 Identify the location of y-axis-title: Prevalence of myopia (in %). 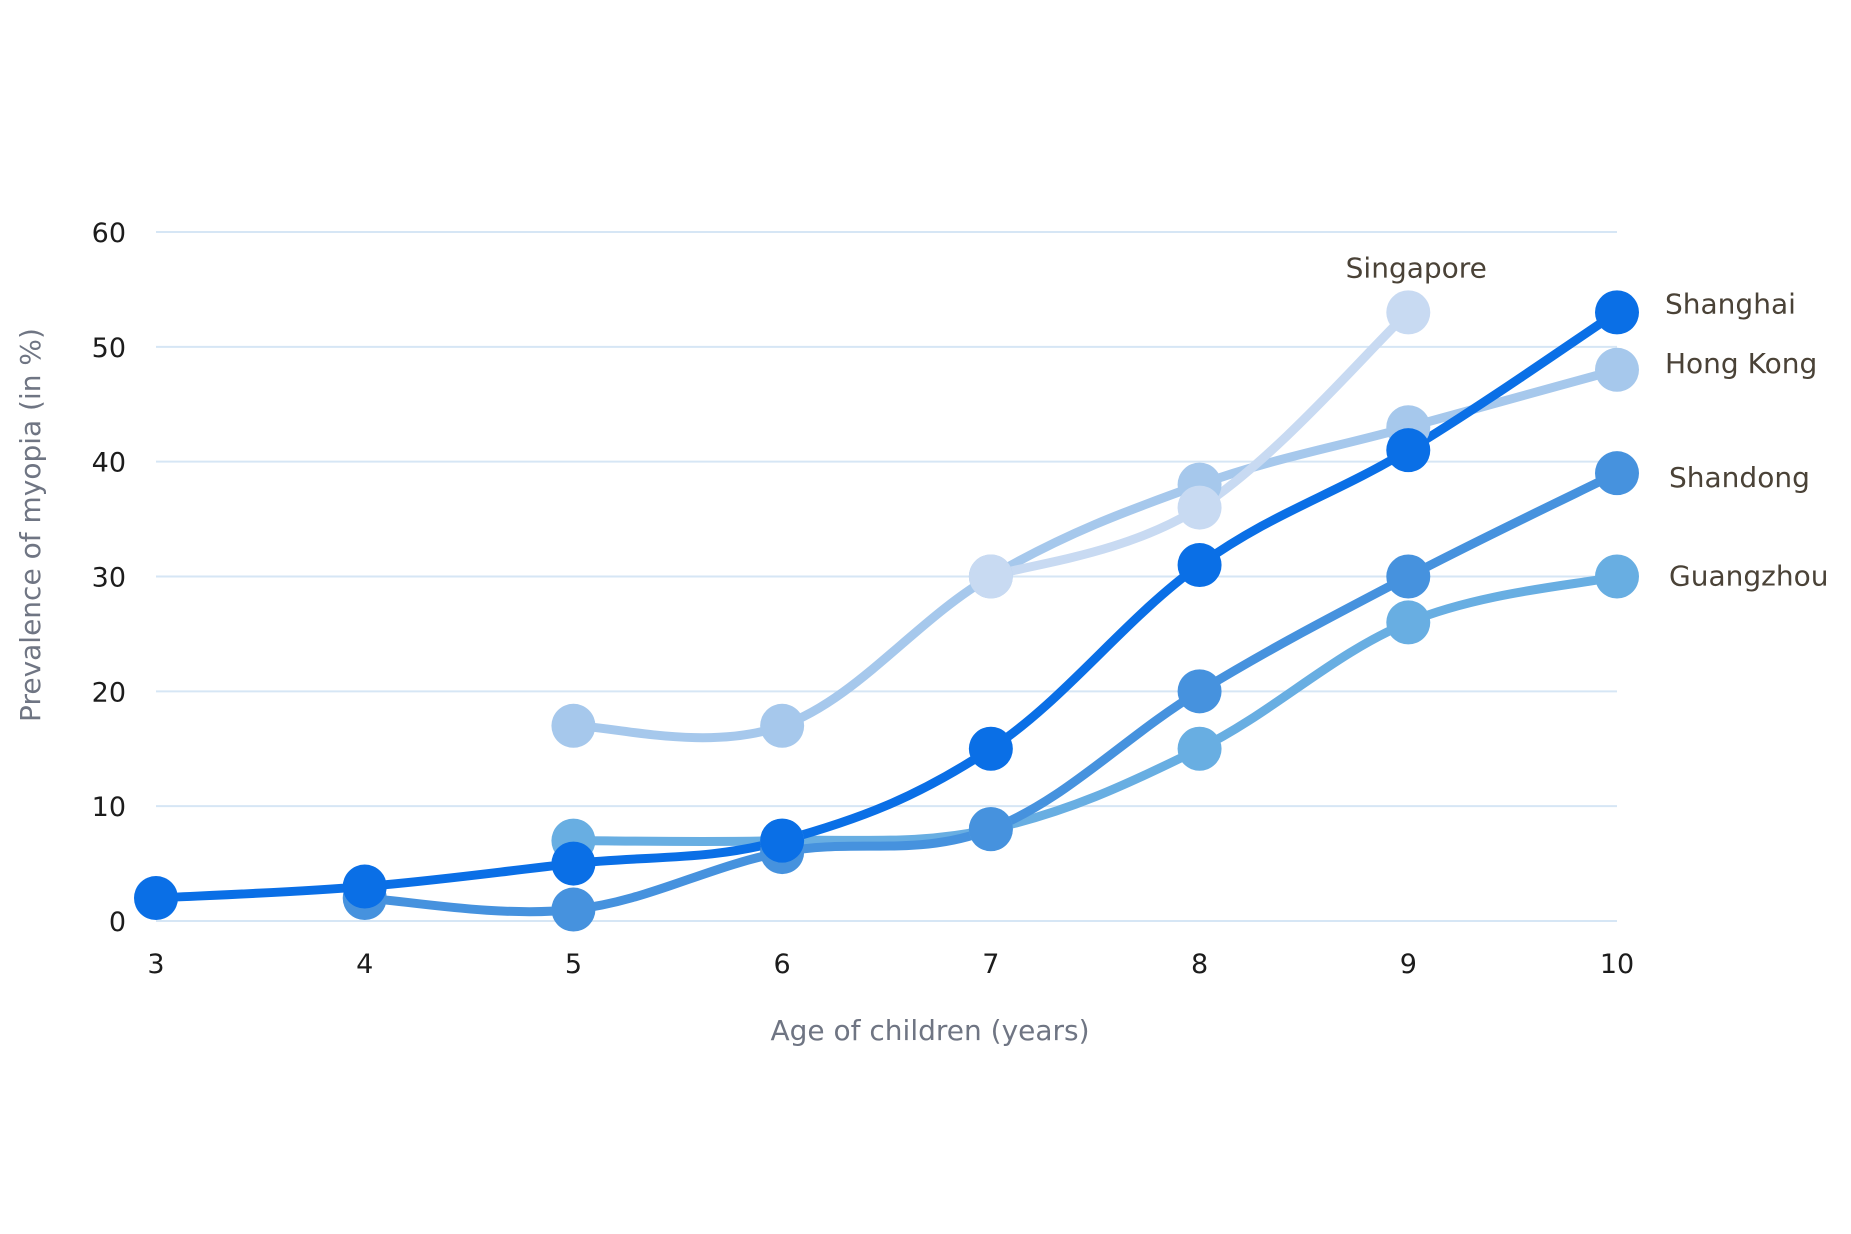
(30, 525).